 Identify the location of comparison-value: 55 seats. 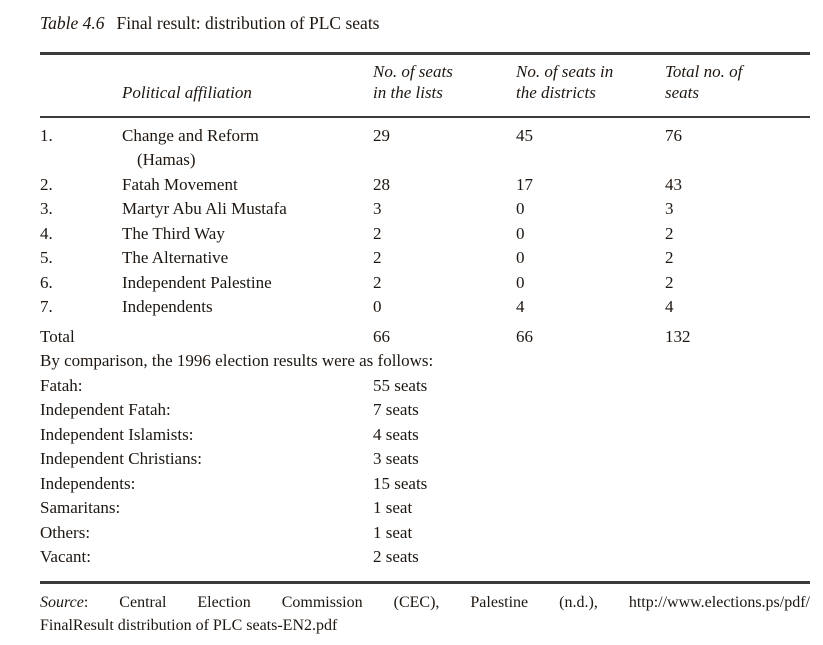
(400, 385).